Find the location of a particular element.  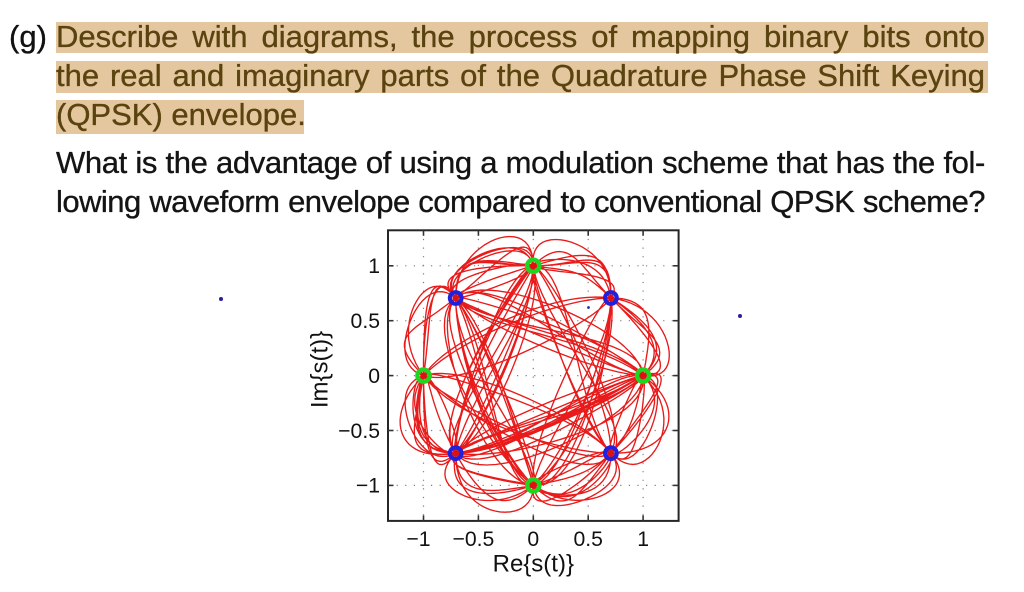

svg-text: Re{s(t)} is located at coordinates (533, 564).